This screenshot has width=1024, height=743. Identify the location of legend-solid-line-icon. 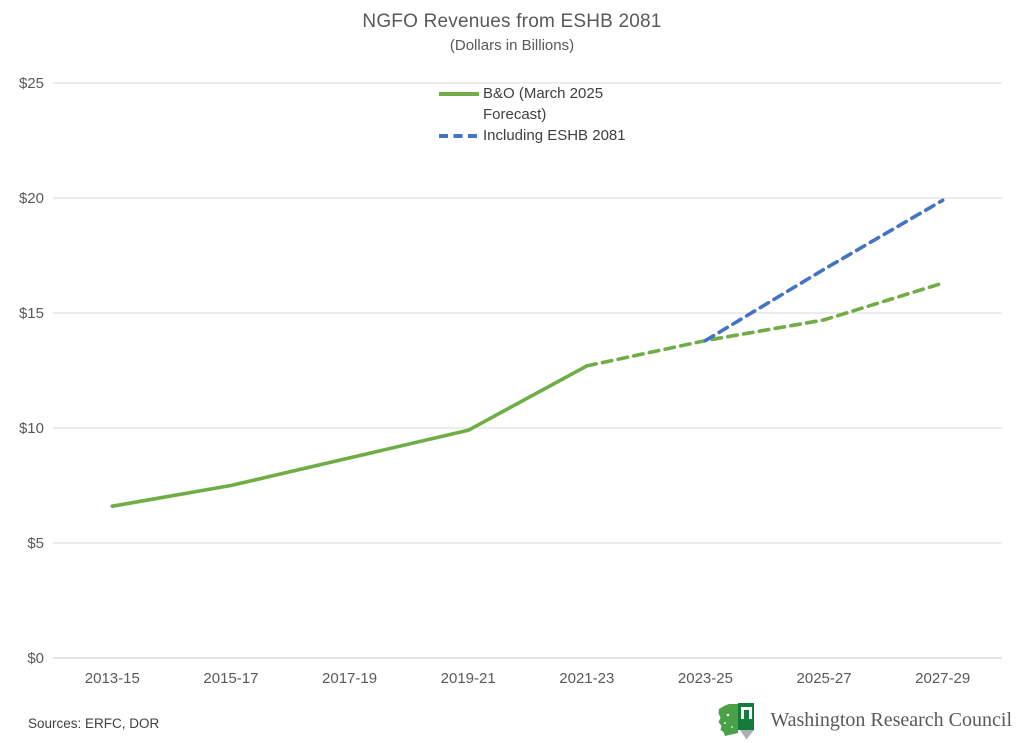
(459, 94).